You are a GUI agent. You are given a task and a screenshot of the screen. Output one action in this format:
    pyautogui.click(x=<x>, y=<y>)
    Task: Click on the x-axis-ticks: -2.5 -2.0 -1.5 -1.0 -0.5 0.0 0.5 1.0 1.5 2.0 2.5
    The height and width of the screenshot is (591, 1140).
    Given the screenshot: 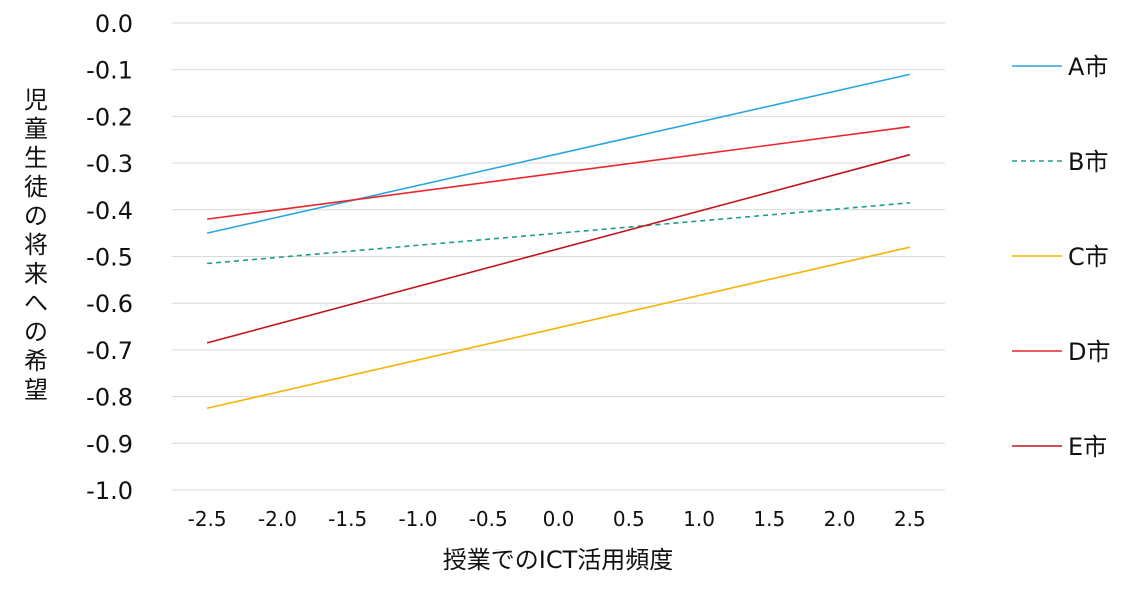 What is the action you would take?
    pyautogui.click(x=557, y=519)
    